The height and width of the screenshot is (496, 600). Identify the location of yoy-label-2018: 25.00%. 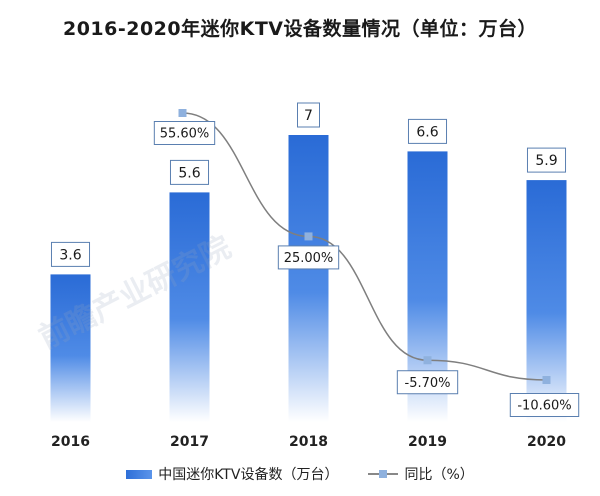
(308, 257).